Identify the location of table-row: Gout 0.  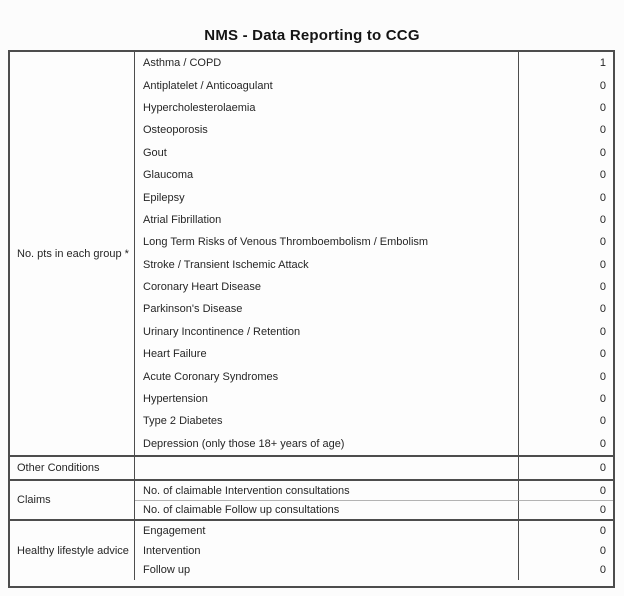
(374, 152).